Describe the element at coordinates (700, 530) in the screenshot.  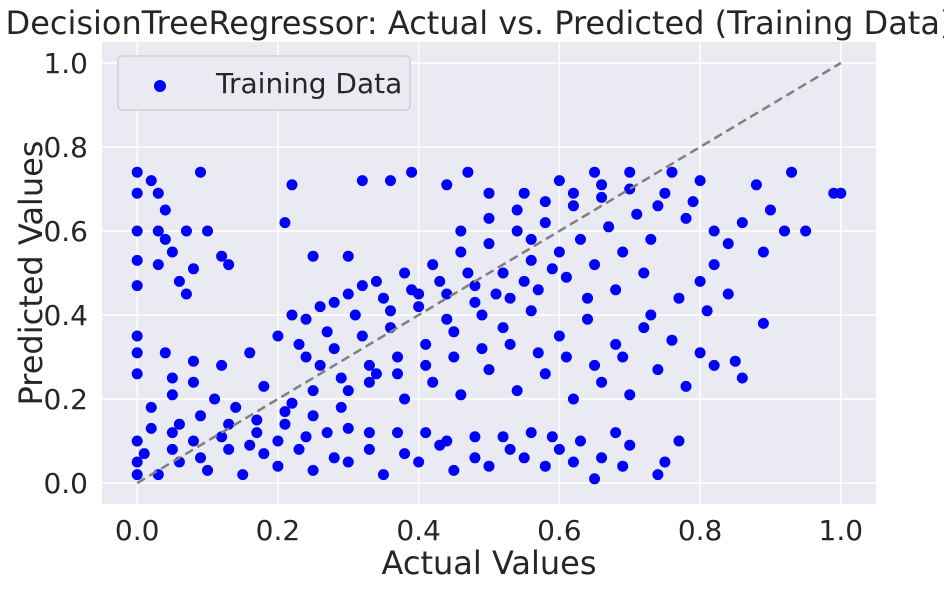
I see `x-tick-label: 0.8` at that location.